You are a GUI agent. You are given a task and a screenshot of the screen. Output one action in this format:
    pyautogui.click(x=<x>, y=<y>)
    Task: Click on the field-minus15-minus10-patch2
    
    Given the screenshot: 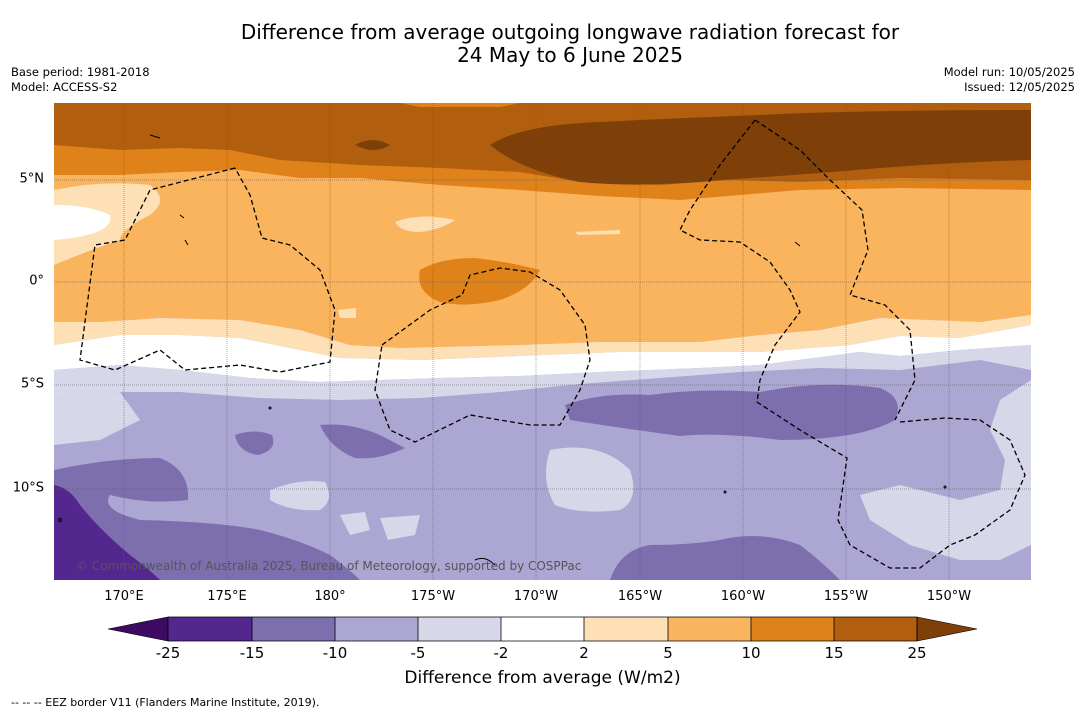 What is the action you would take?
    pyautogui.click(x=254, y=443)
    